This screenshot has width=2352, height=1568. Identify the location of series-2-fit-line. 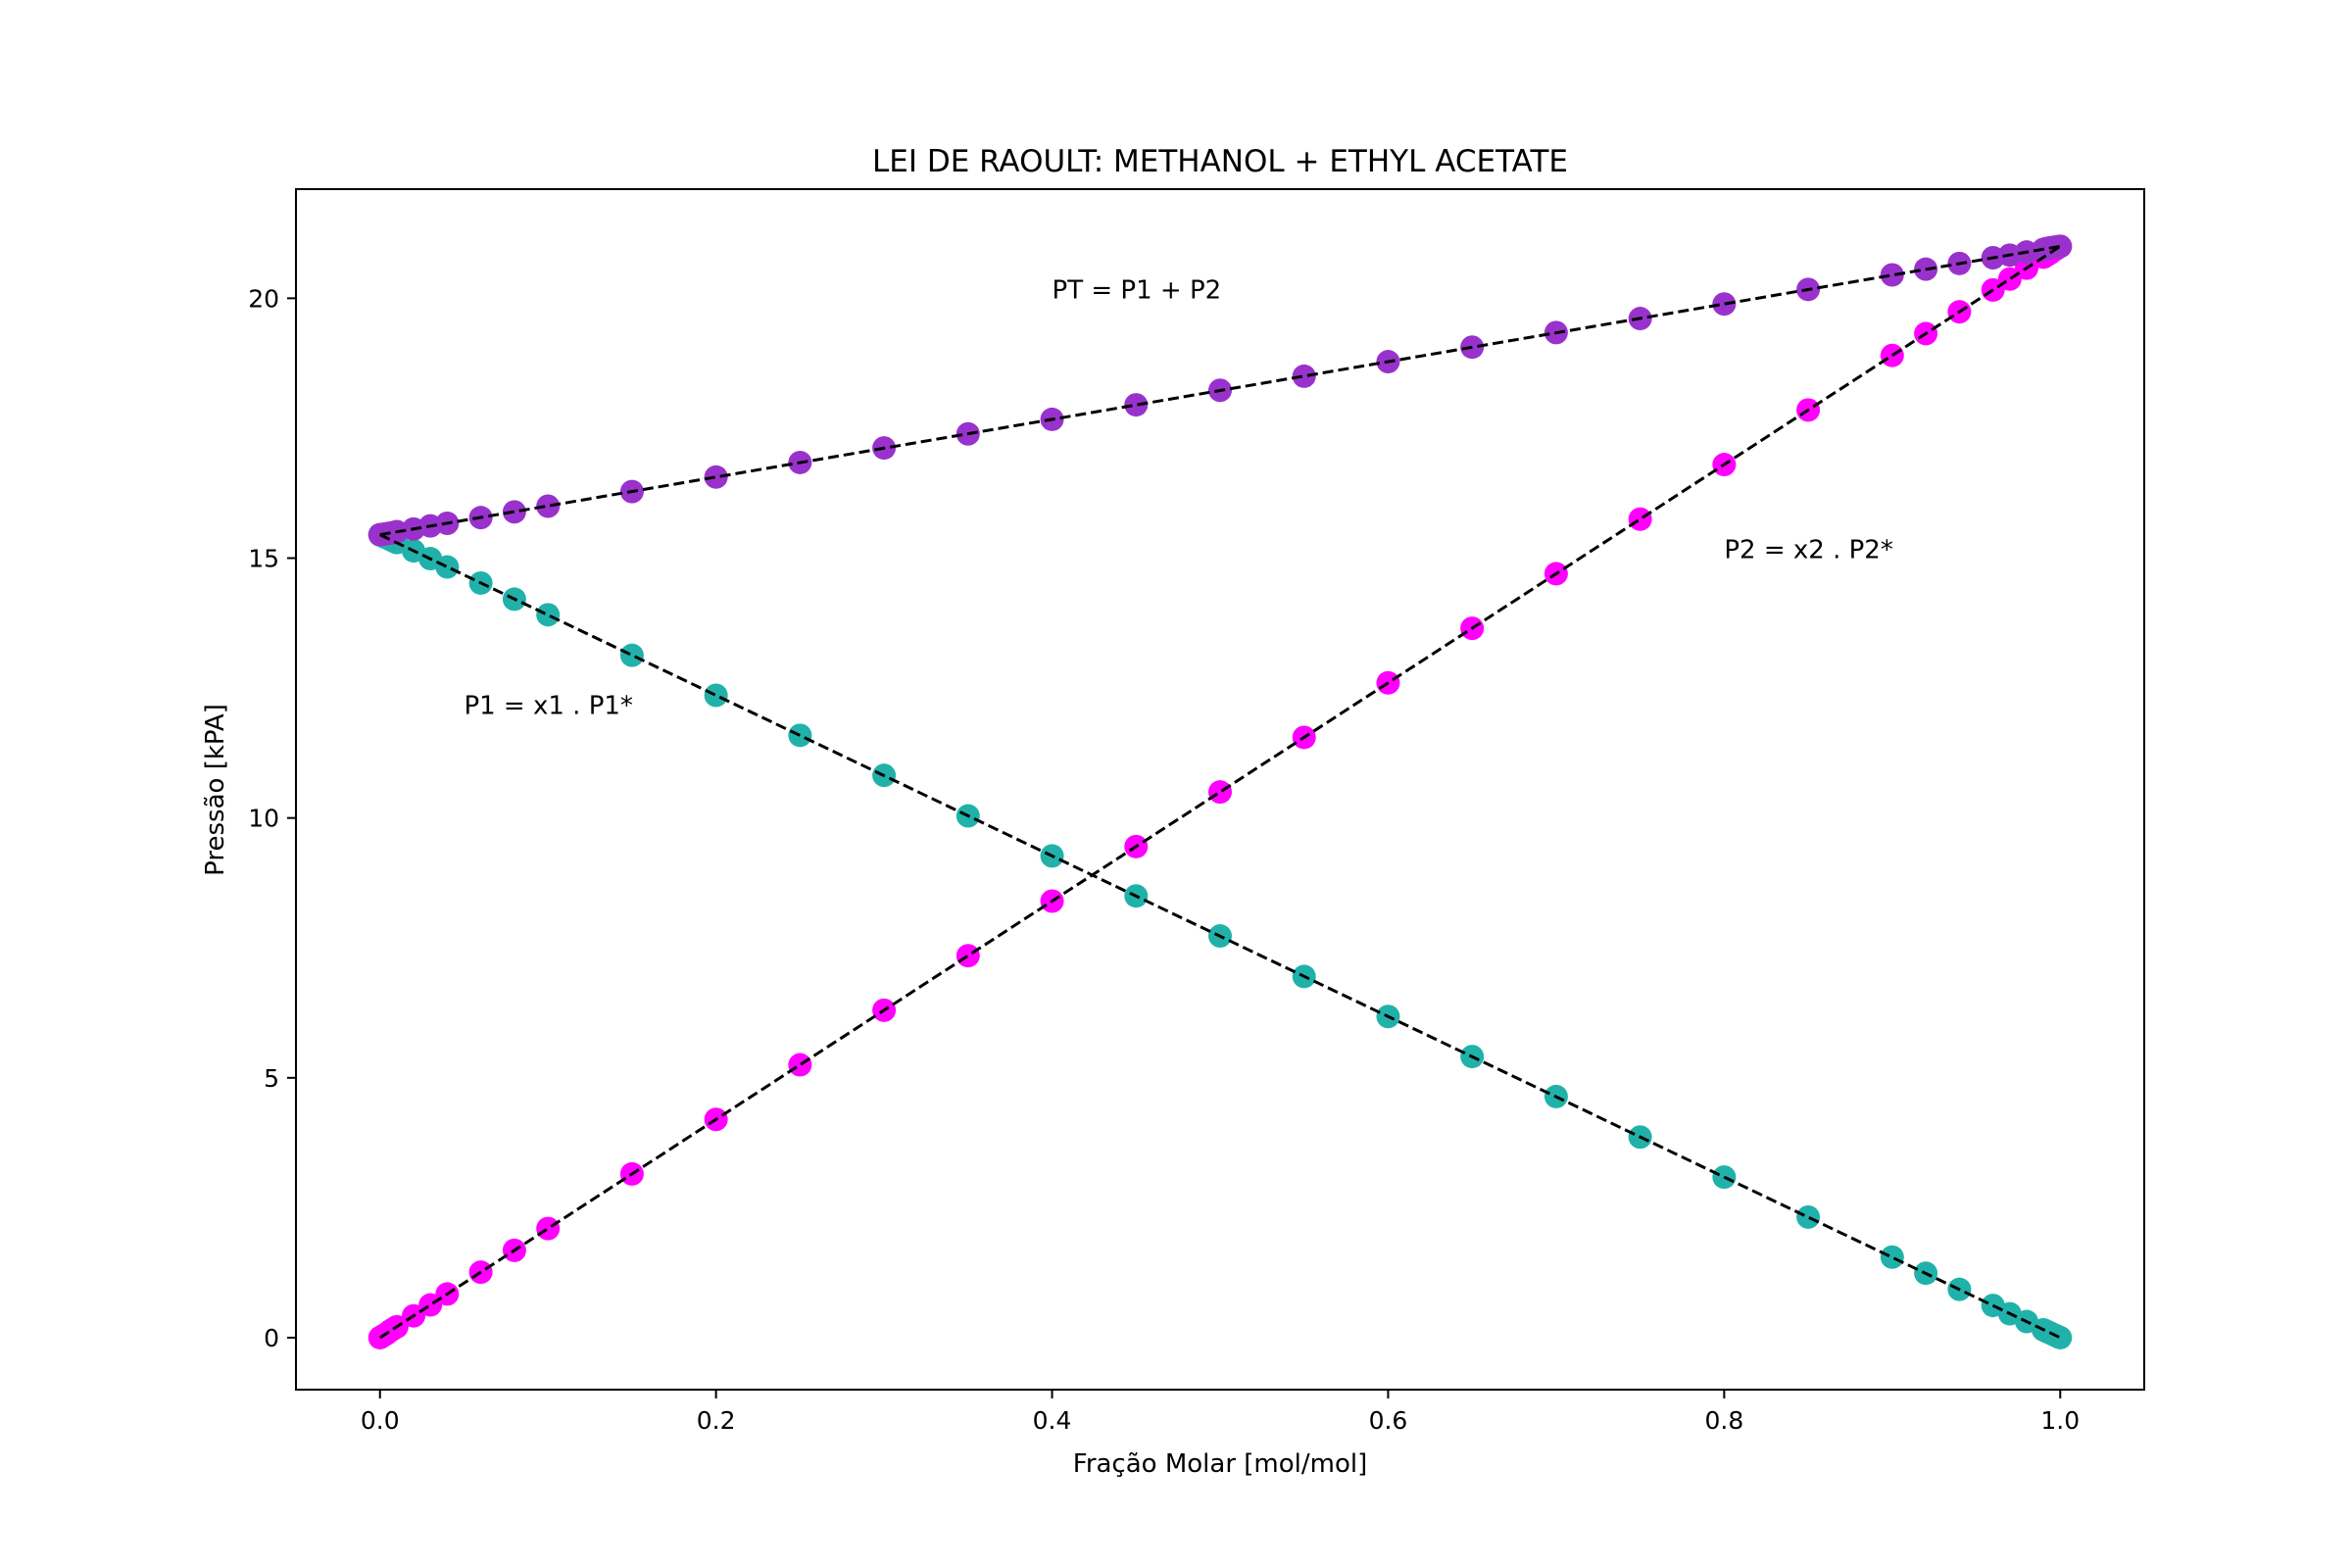
(1220, 390).